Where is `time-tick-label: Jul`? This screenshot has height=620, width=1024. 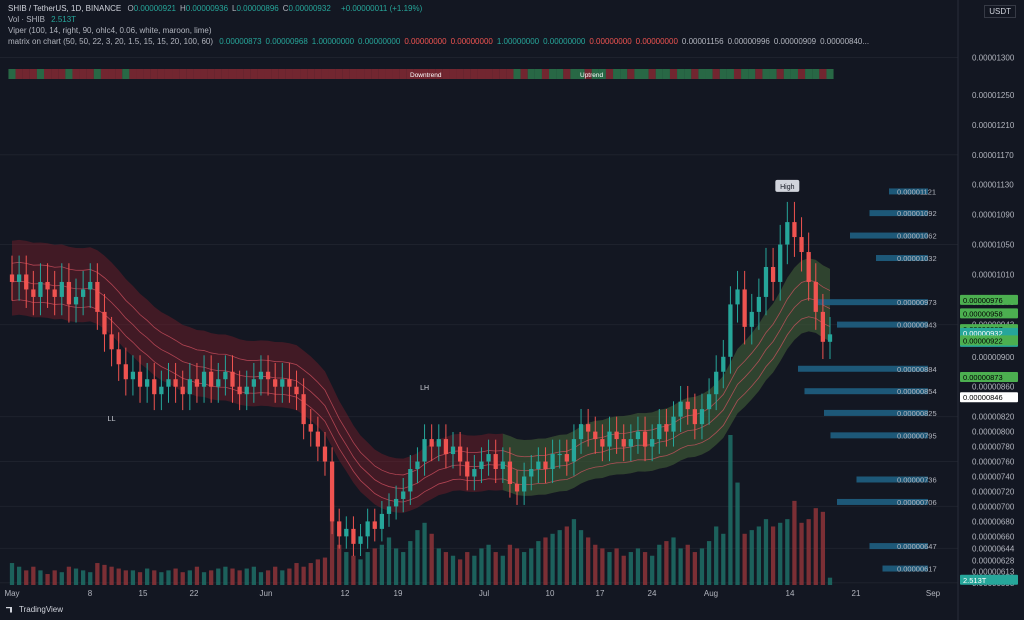 time-tick-label: Jul is located at coordinates (484, 593).